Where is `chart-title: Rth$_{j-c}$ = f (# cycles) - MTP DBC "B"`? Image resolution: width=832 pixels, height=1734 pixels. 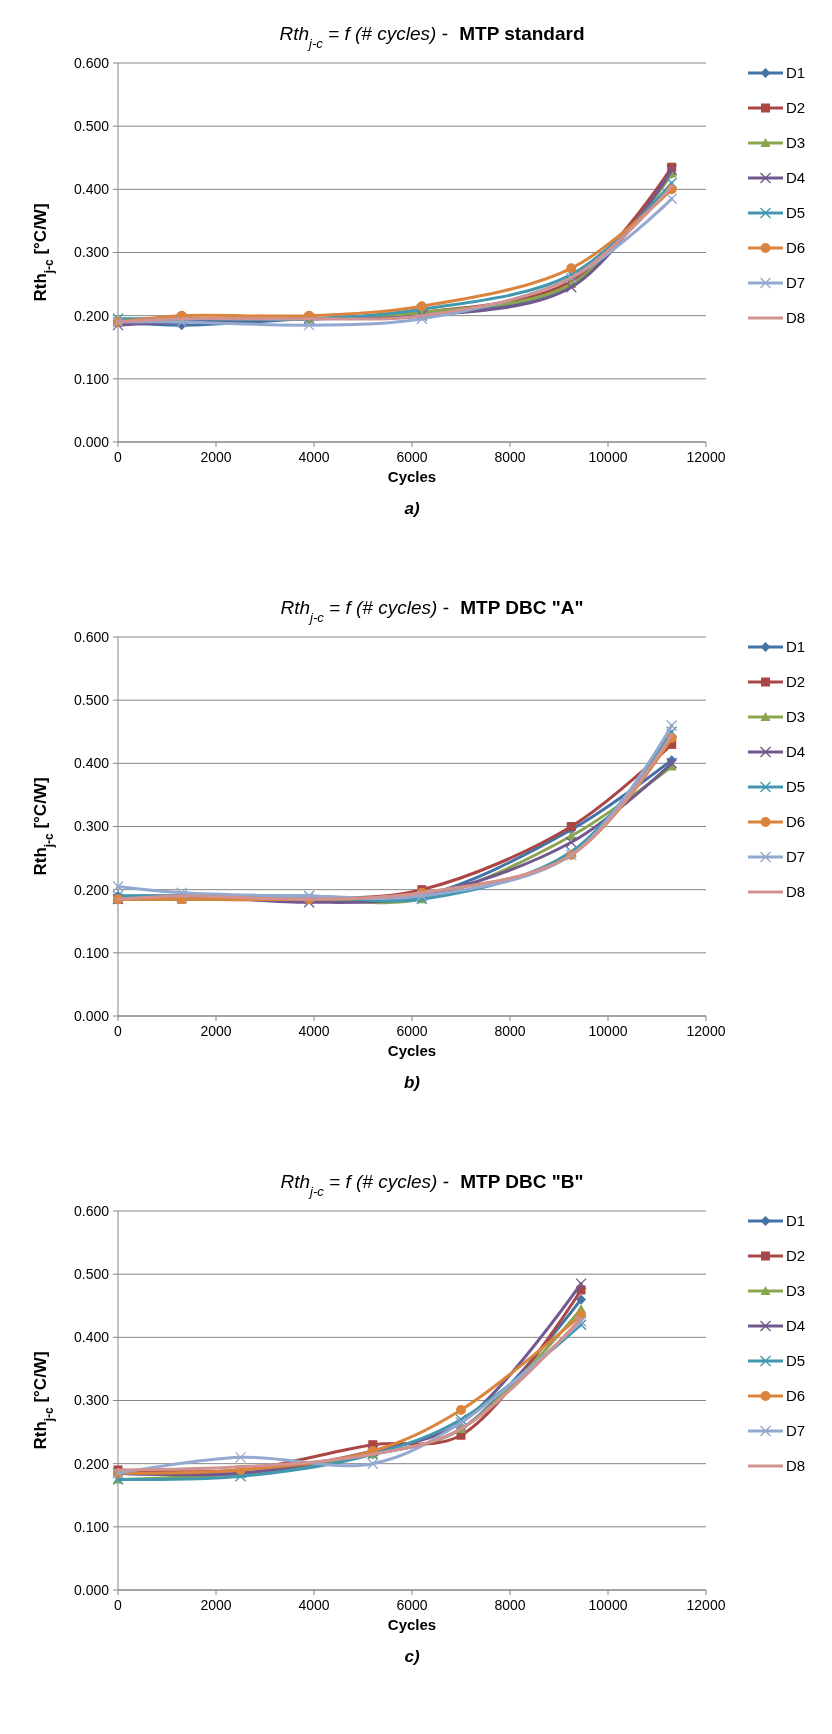 chart-title: Rth$_{j-c}$ = f (# cycles) - MTP DBC "B" is located at coordinates (432, 1185).